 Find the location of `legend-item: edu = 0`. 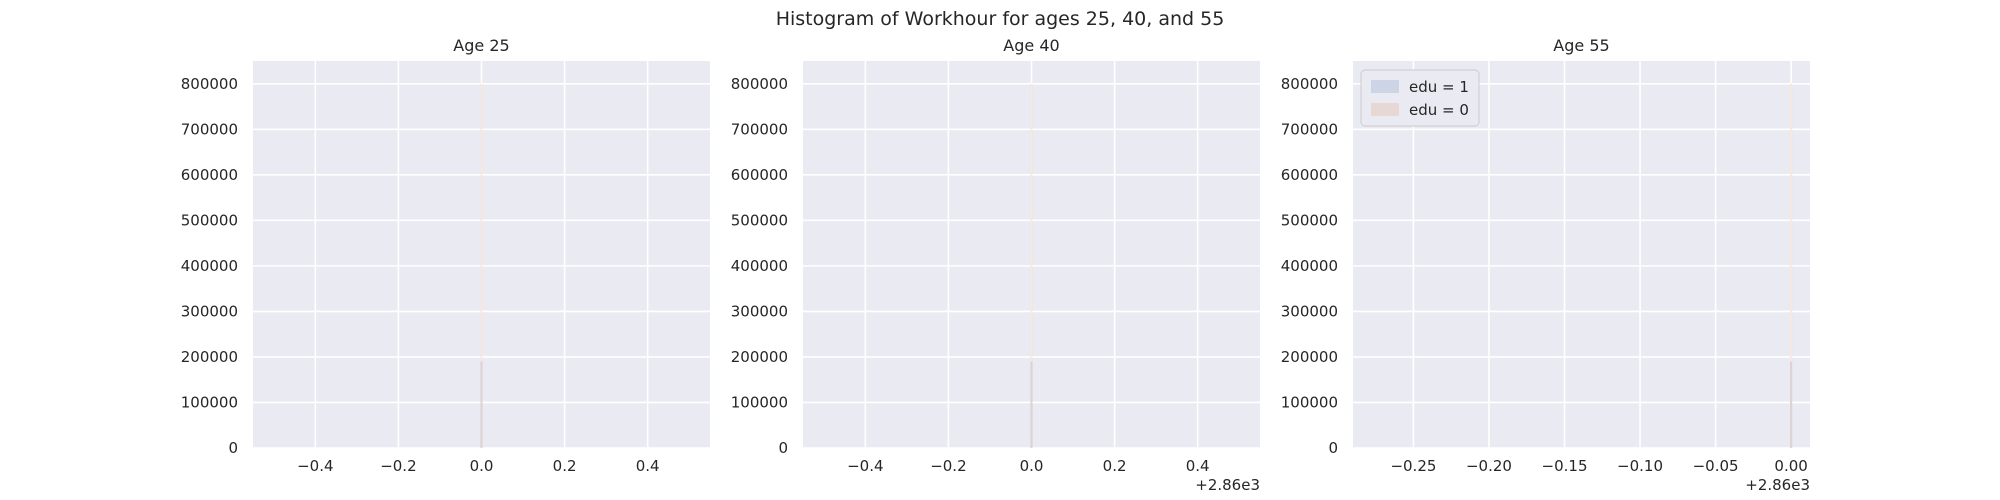

legend-item: edu = 0 is located at coordinates (1420, 110).